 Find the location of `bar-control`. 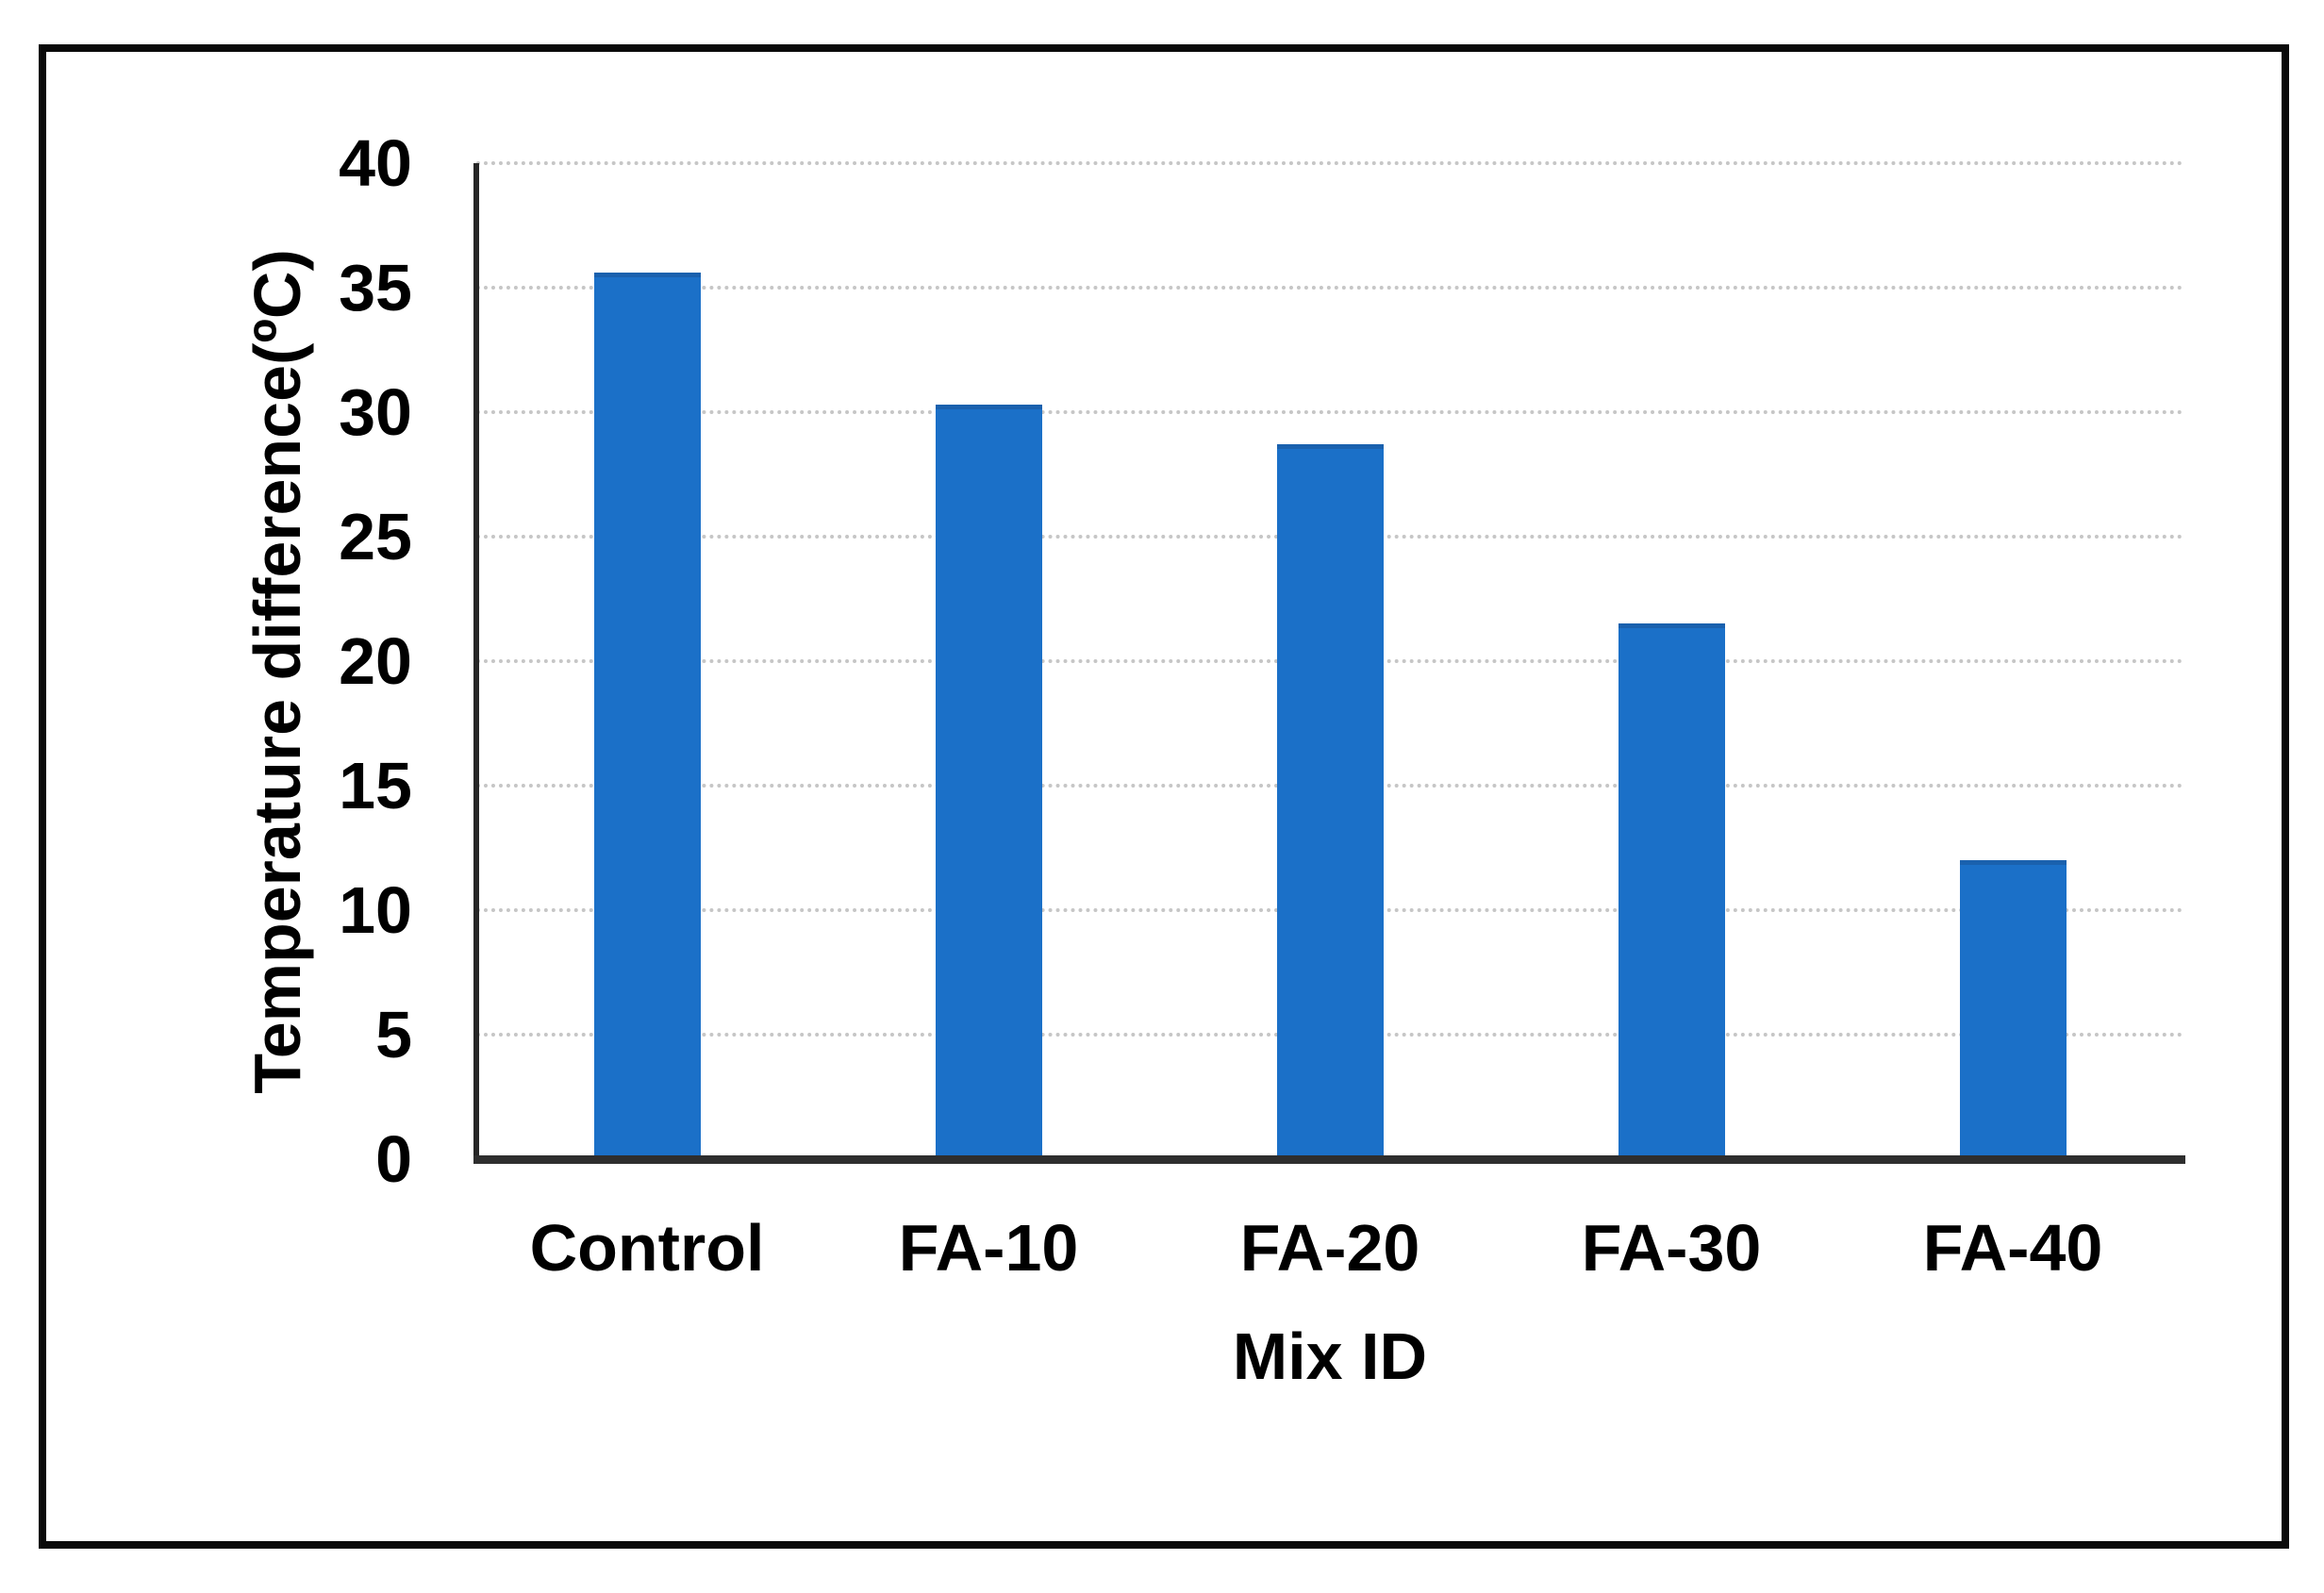

bar-control is located at coordinates (647, 716).